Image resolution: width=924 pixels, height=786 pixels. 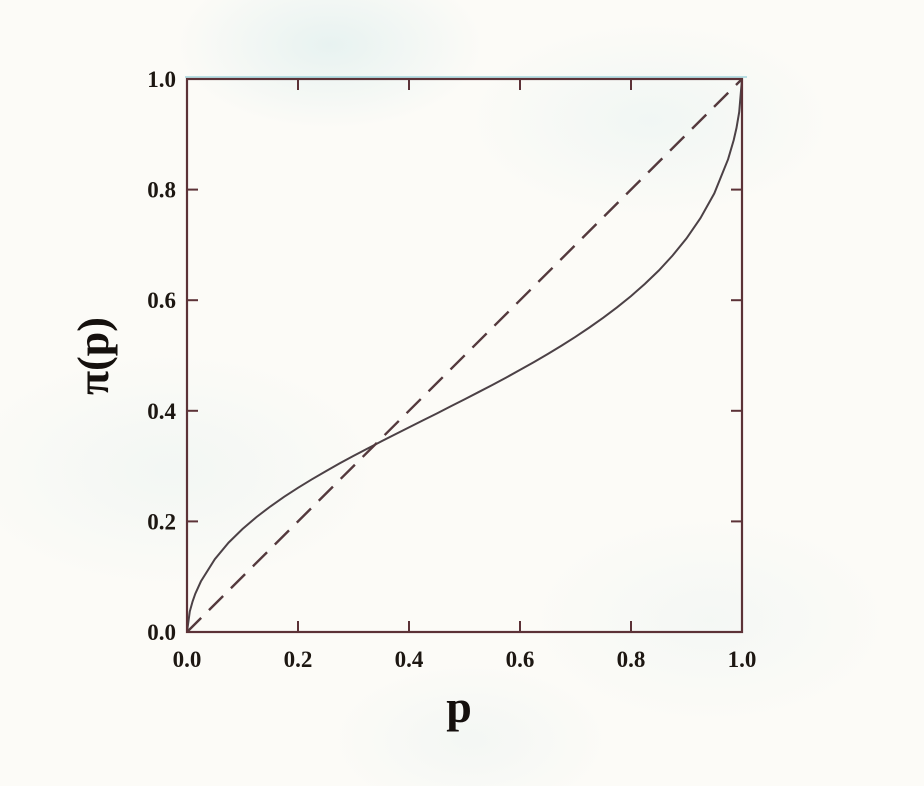 I want to click on x-tick-label: 0.6, so click(x=520, y=659).